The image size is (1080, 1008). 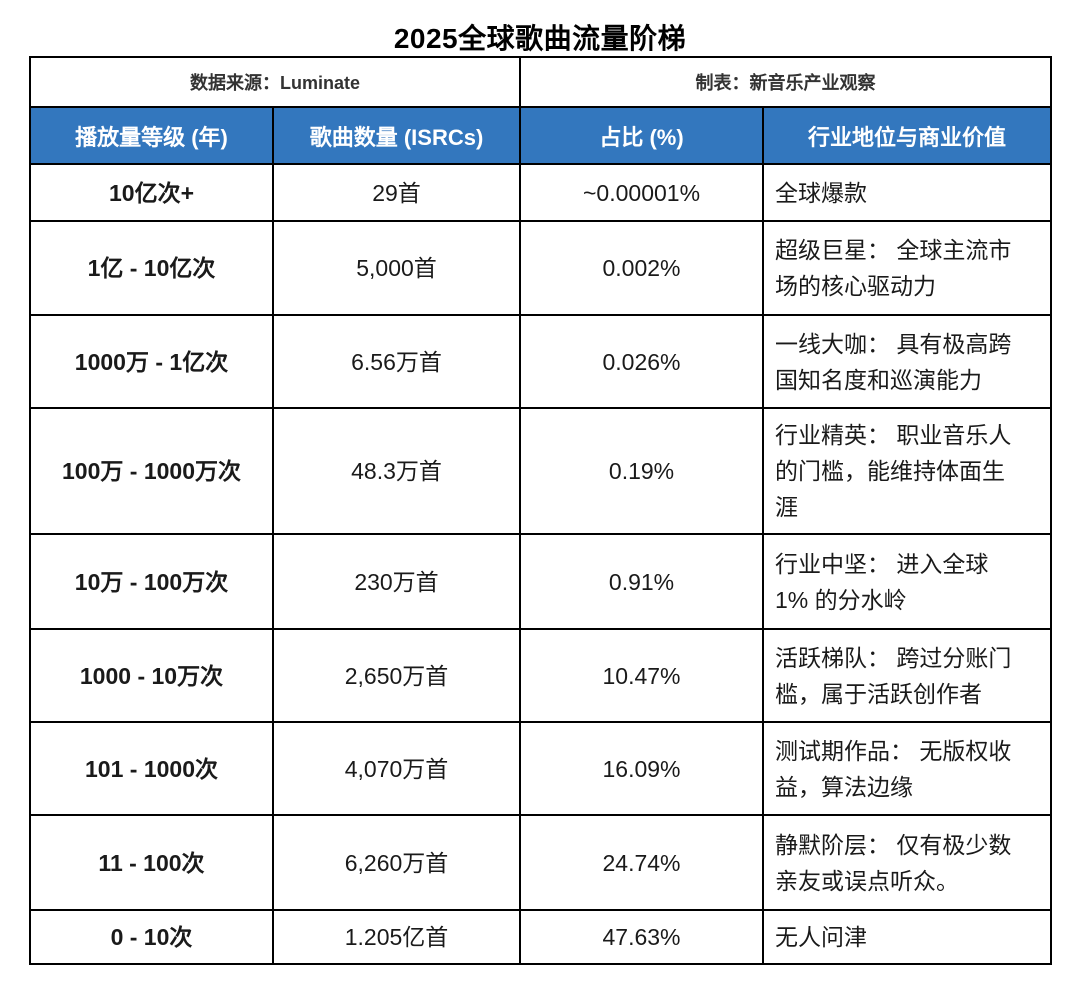 What do you see at coordinates (396, 361) in the screenshot?
I see `cell-songs: 6.56万首` at bounding box center [396, 361].